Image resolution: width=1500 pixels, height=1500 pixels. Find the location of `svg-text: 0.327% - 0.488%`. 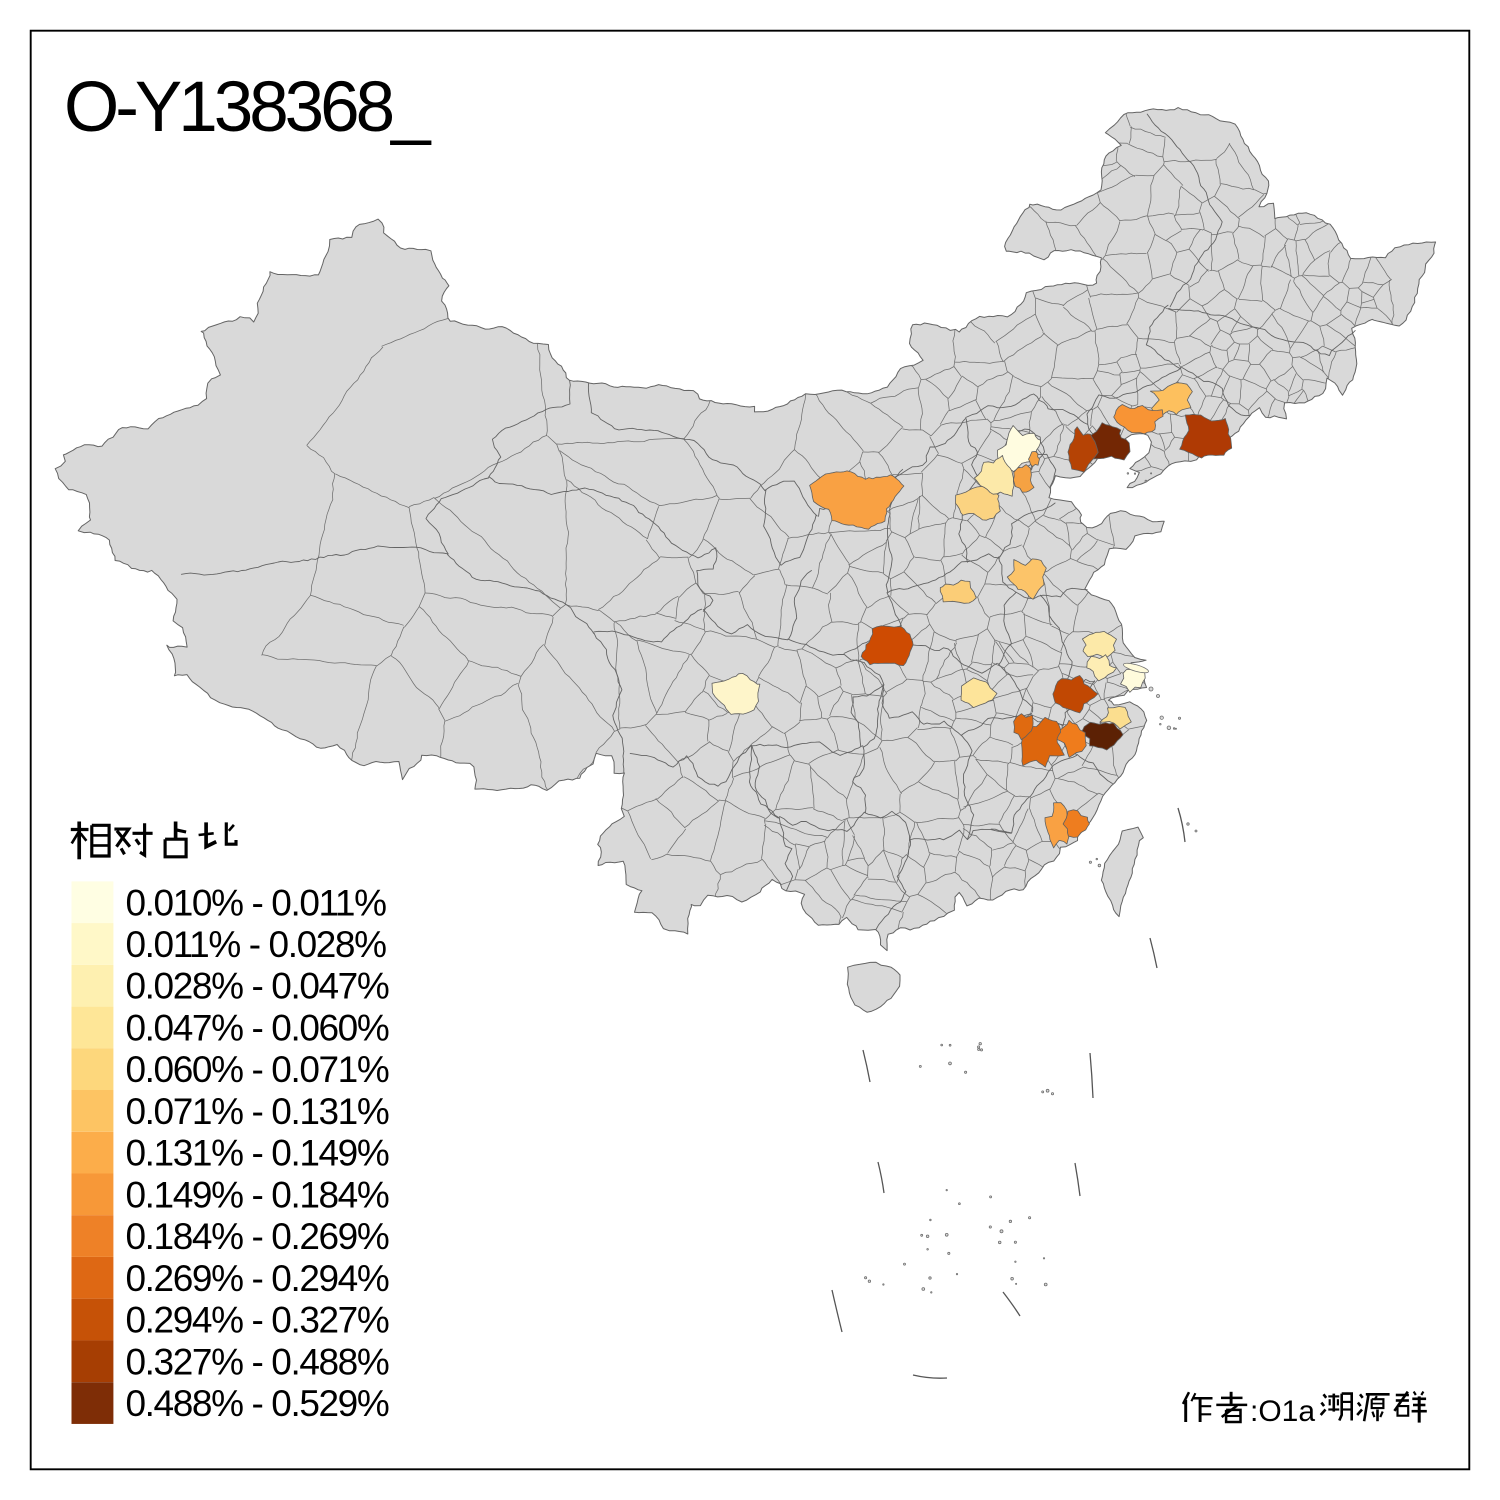

svg-text: 0.327% - 0.488% is located at coordinates (257, 1361).